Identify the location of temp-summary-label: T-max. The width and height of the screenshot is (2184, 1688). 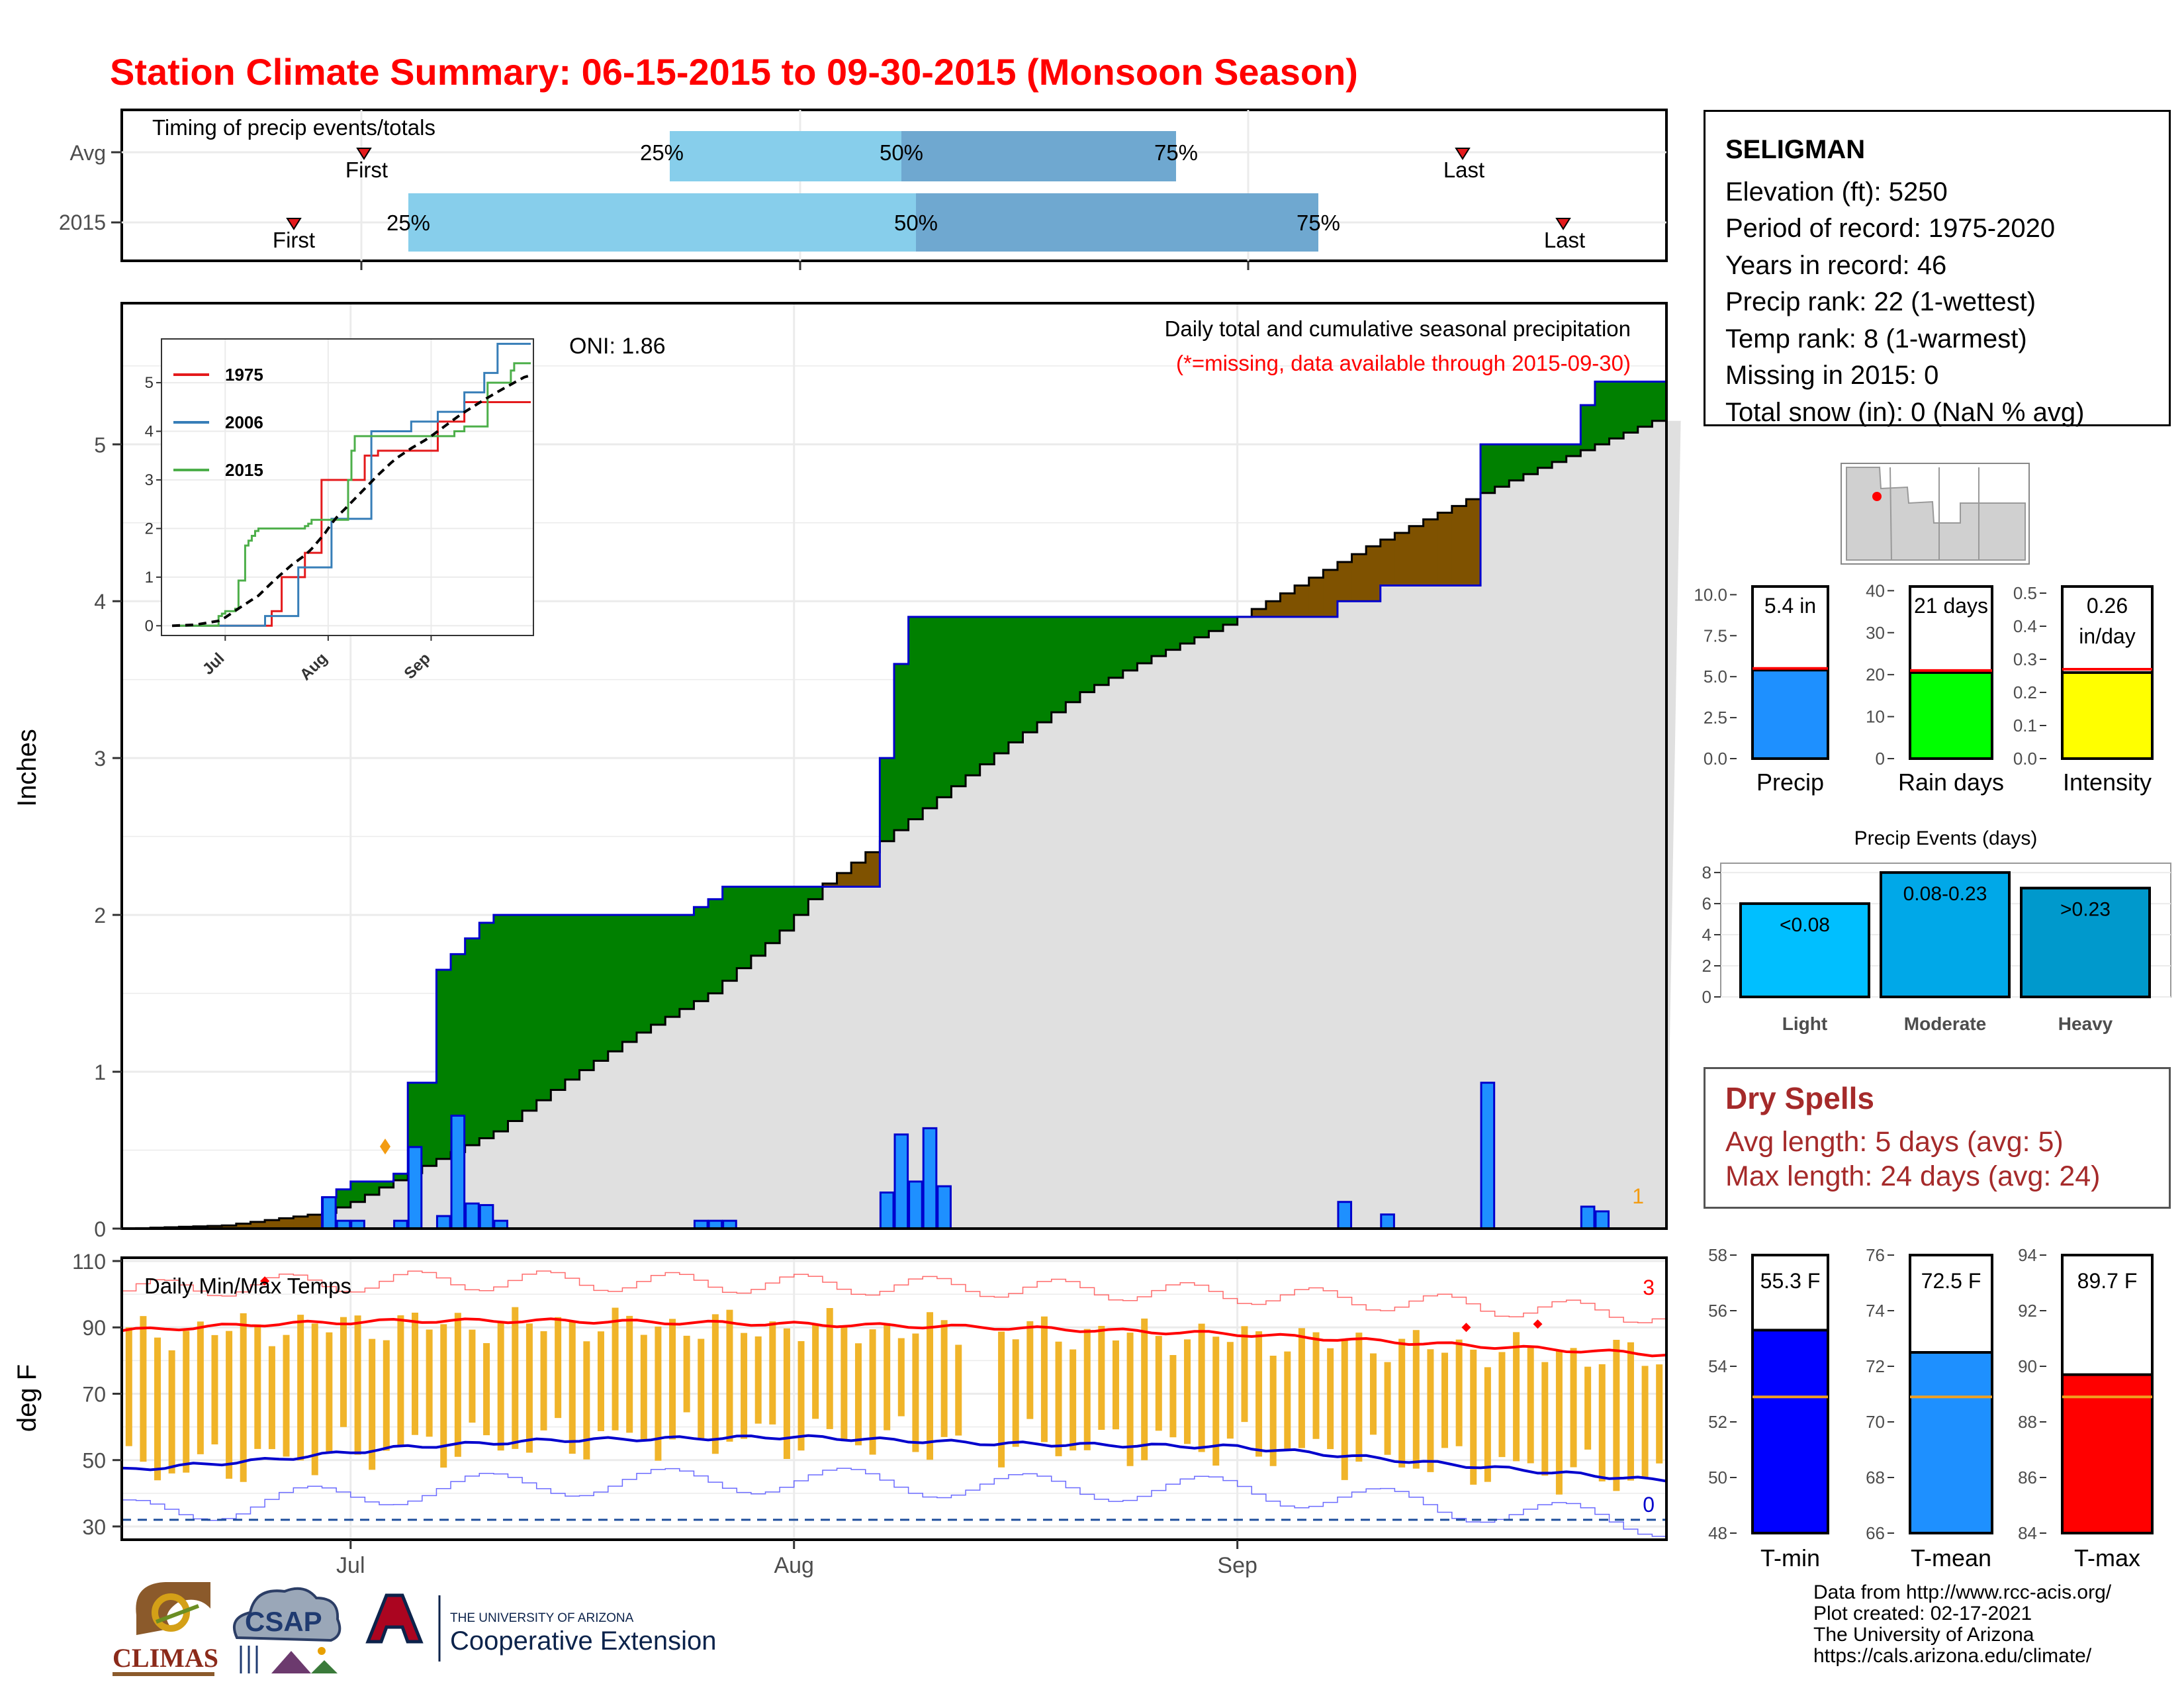
(2107, 1557).